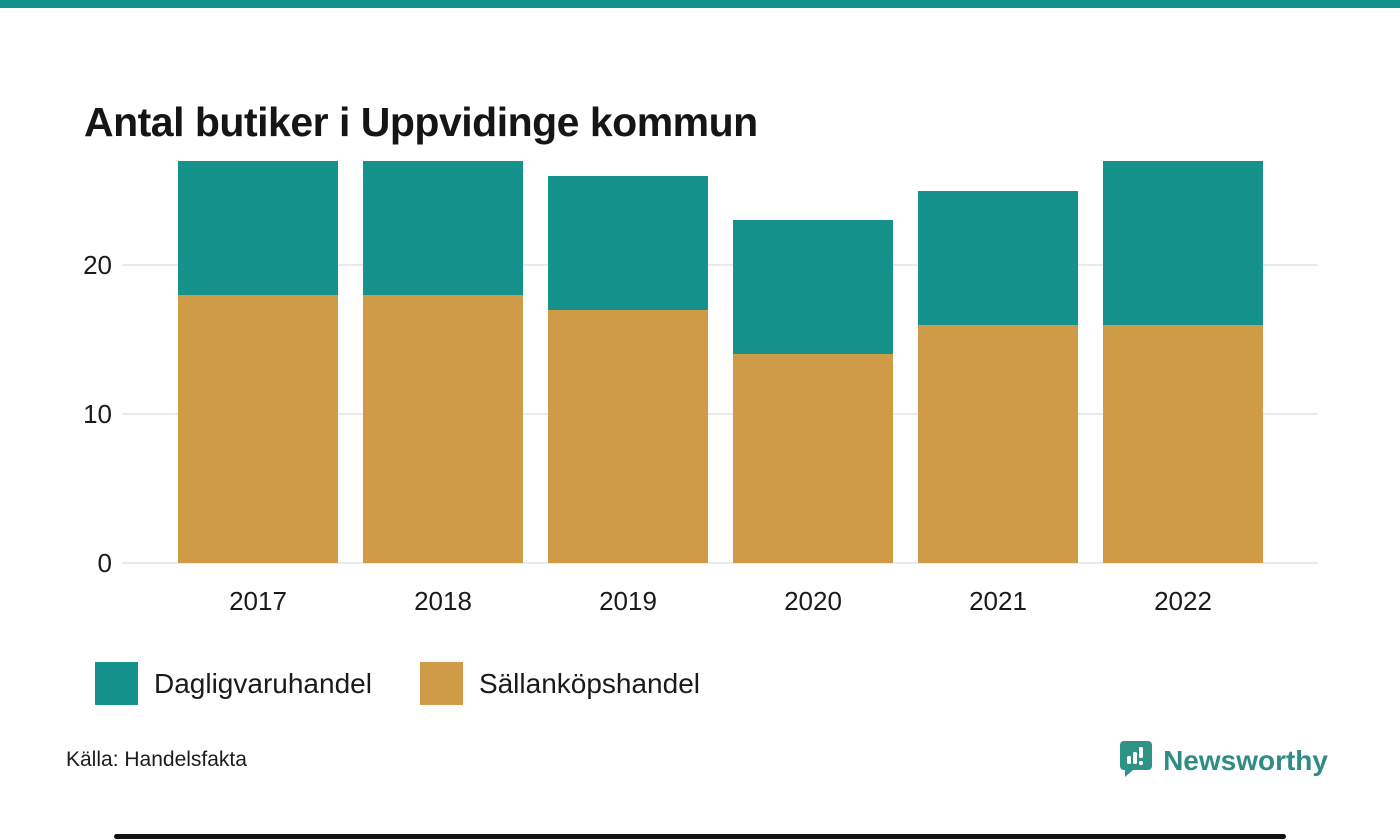 This screenshot has width=1400, height=840. I want to click on top-accent-bar, so click(700, 4).